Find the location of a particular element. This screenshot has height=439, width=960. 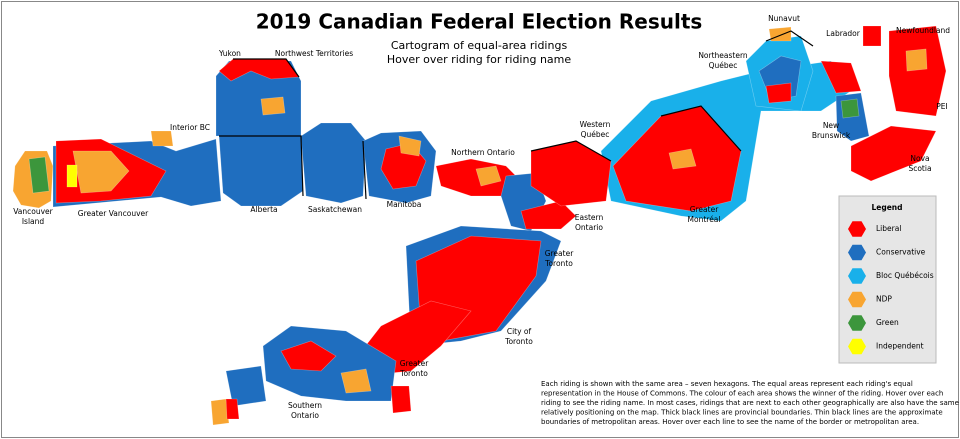

region-label: Western is located at coordinates (595, 124).